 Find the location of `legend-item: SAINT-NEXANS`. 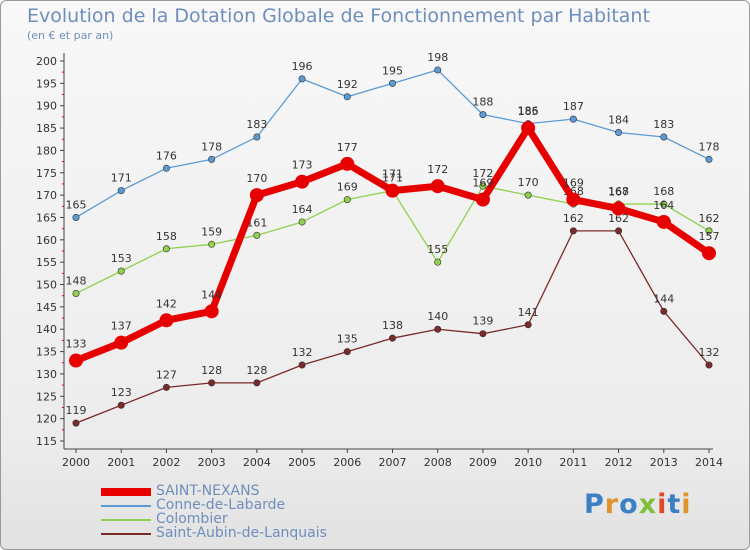

legend-item: SAINT-NEXANS is located at coordinates (251, 491).